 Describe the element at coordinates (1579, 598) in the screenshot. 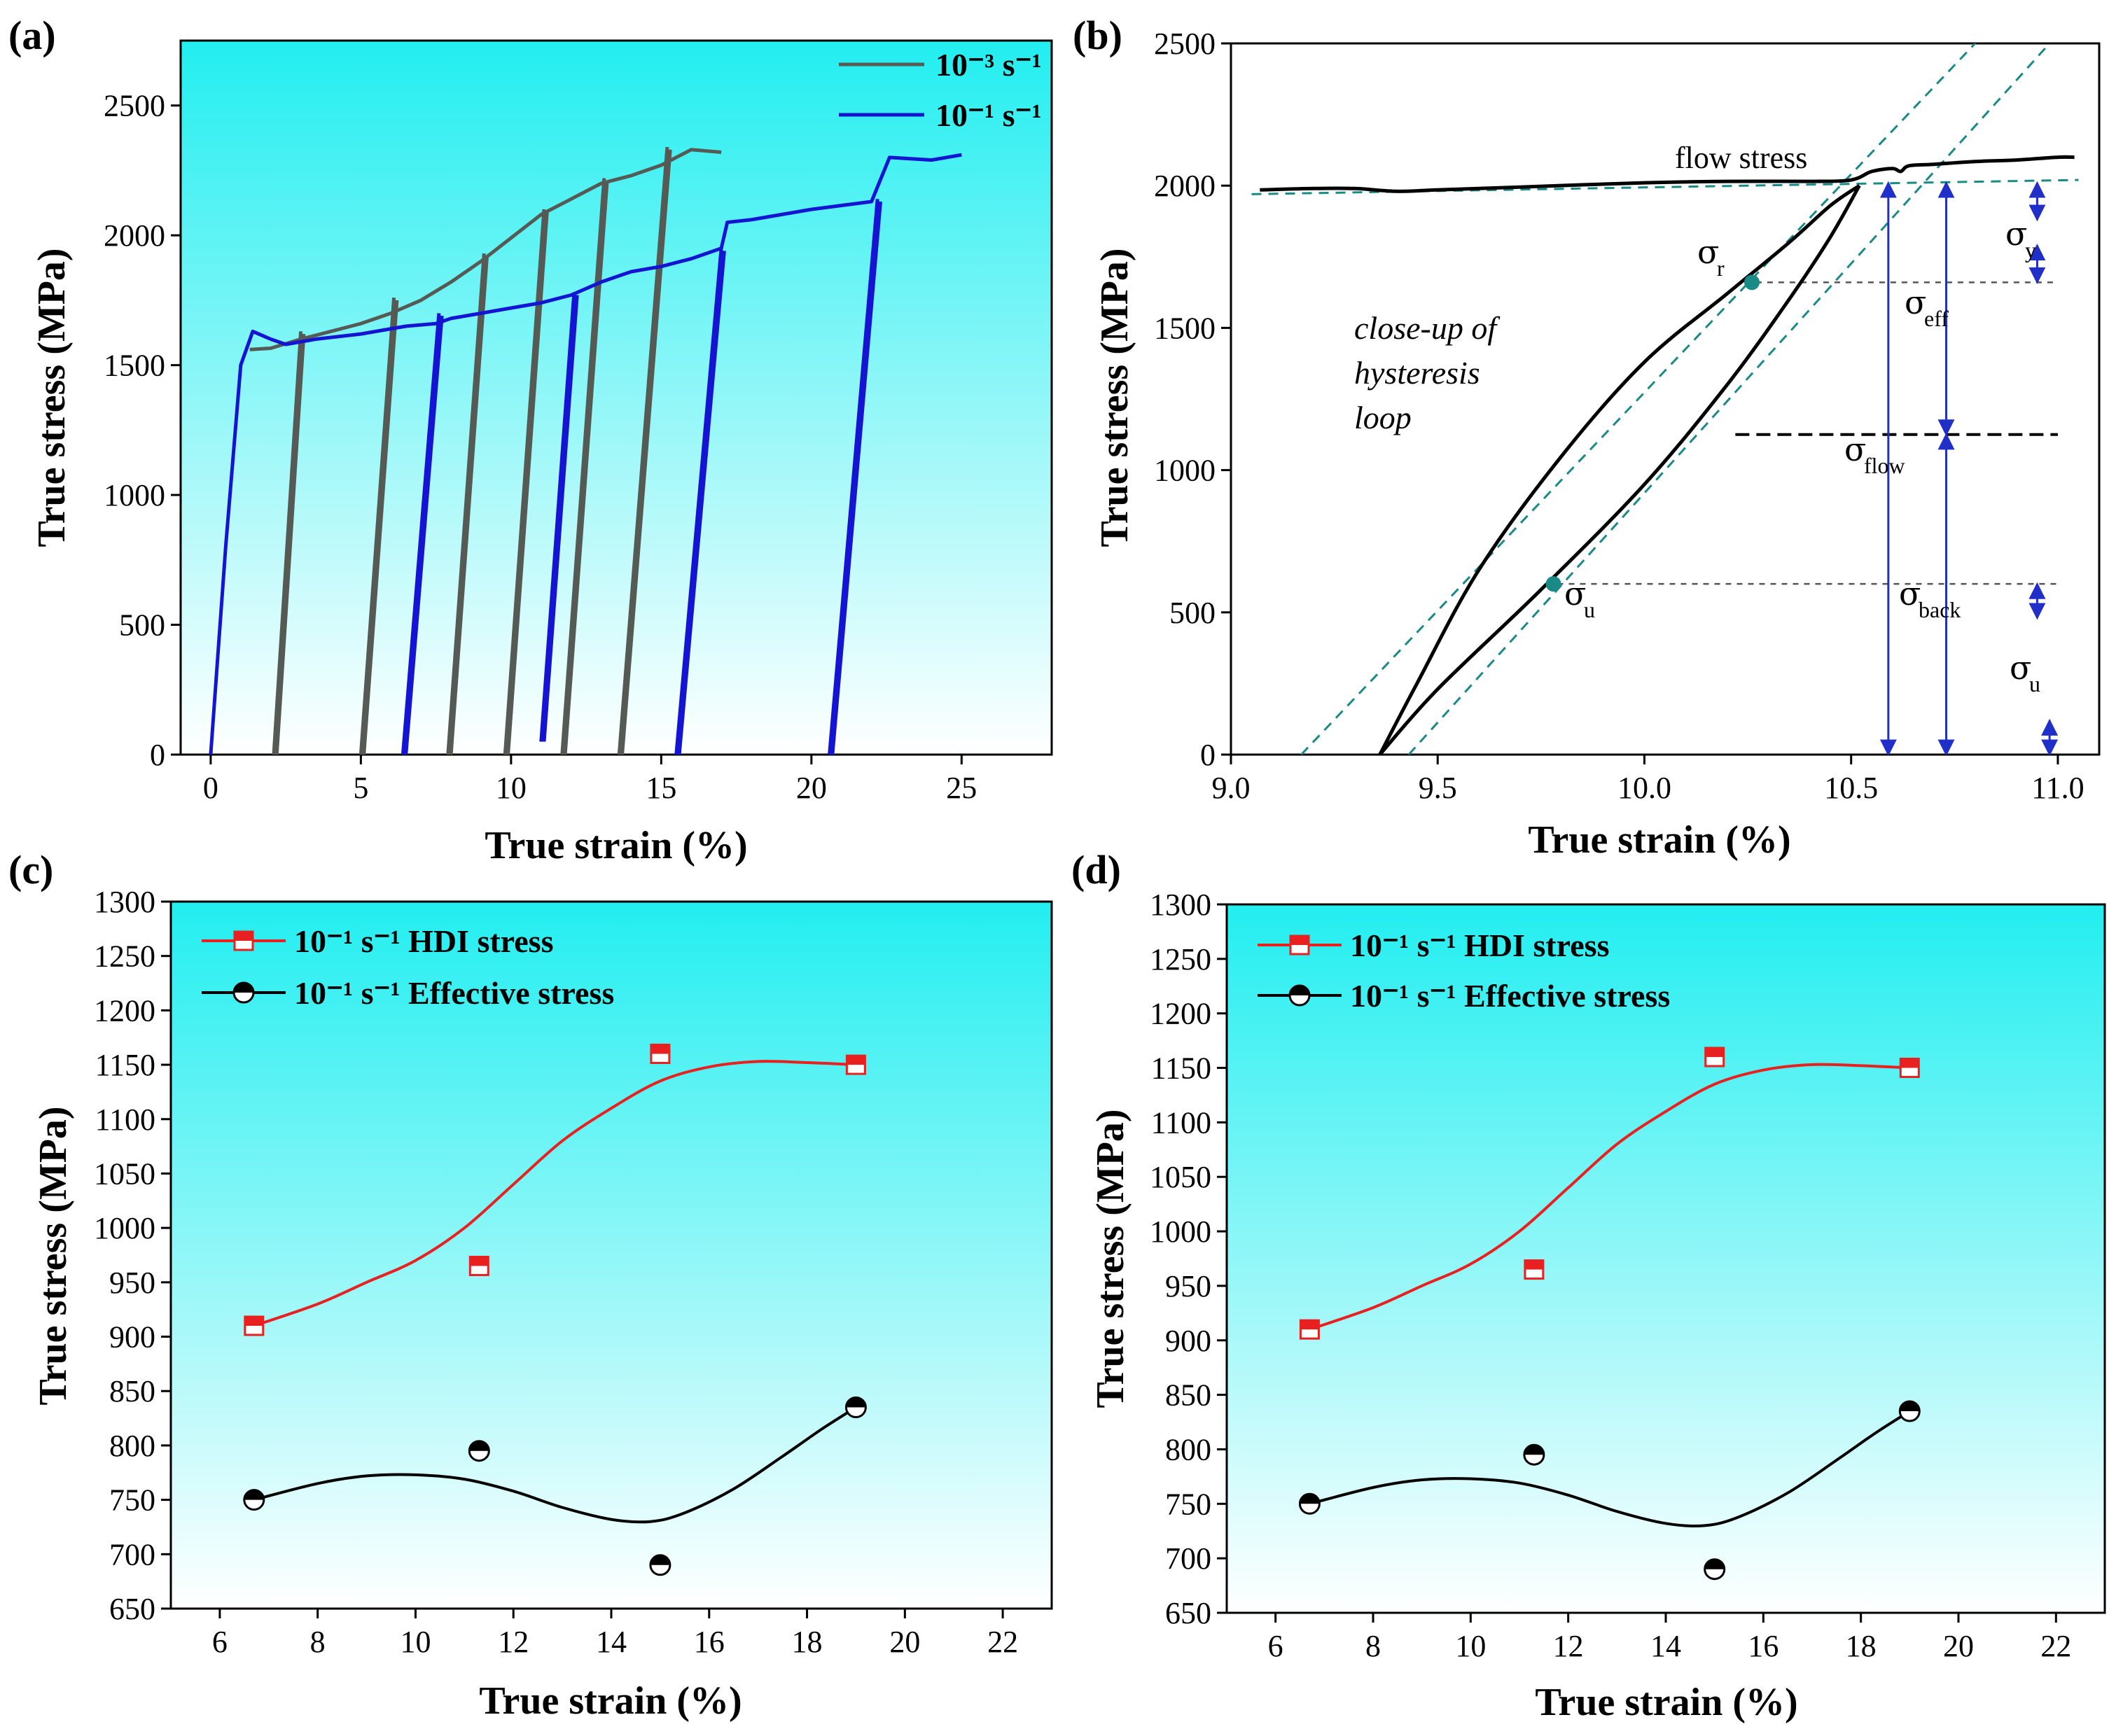

I see `sigma-u-label: σ u` at that location.